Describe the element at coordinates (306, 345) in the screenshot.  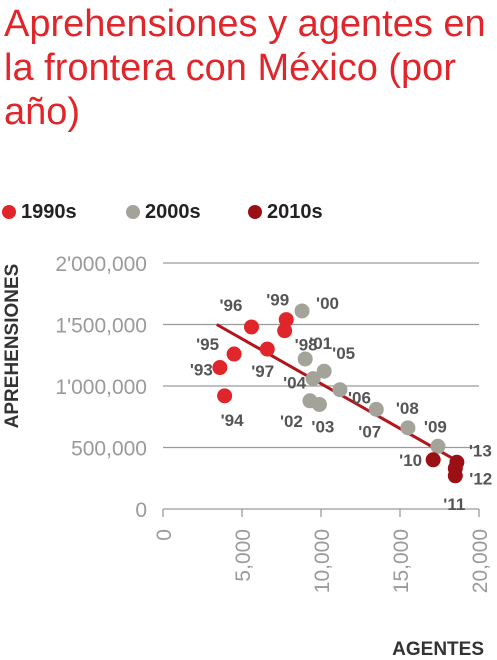
I see `point-label-1990s-5: '98` at that location.